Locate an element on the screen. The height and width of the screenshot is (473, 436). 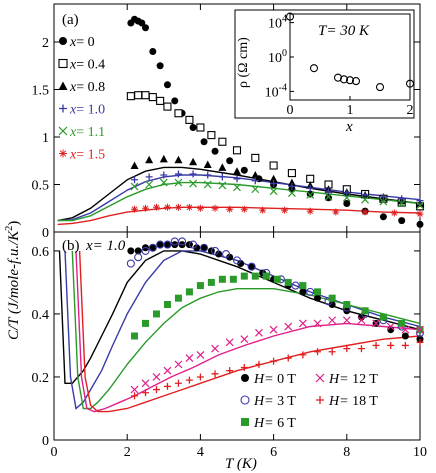
y-axis-label-superscript: 2 is located at coordinates (9, 228).